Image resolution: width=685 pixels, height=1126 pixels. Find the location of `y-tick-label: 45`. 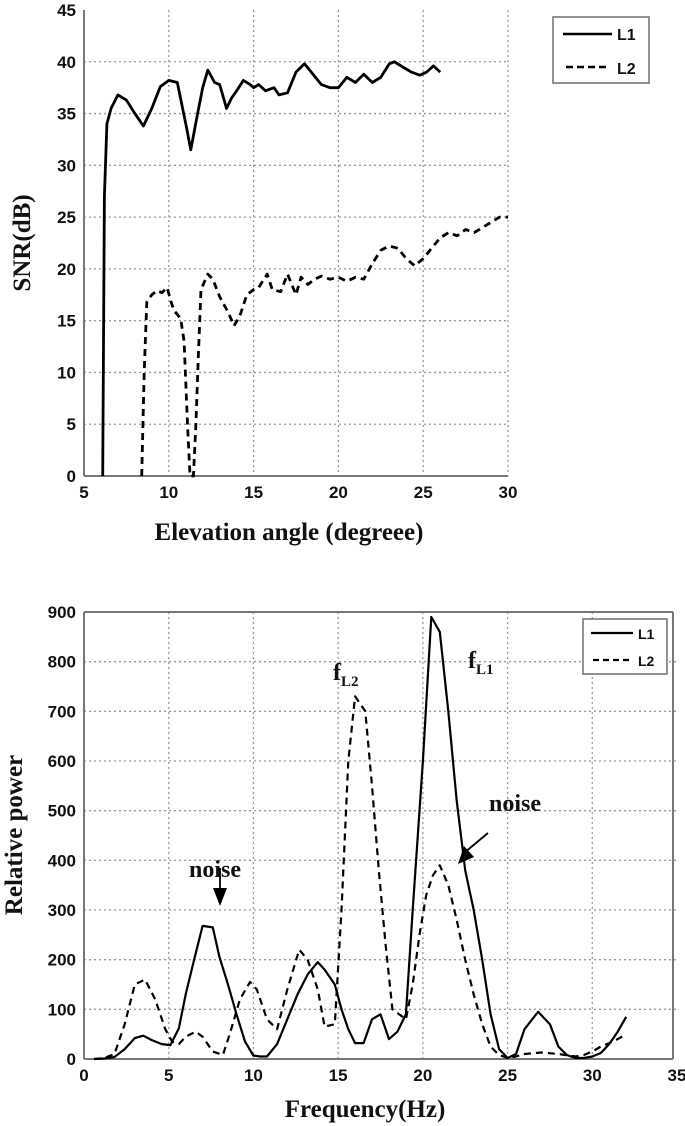

y-tick-label: 45 is located at coordinates (66, 10).